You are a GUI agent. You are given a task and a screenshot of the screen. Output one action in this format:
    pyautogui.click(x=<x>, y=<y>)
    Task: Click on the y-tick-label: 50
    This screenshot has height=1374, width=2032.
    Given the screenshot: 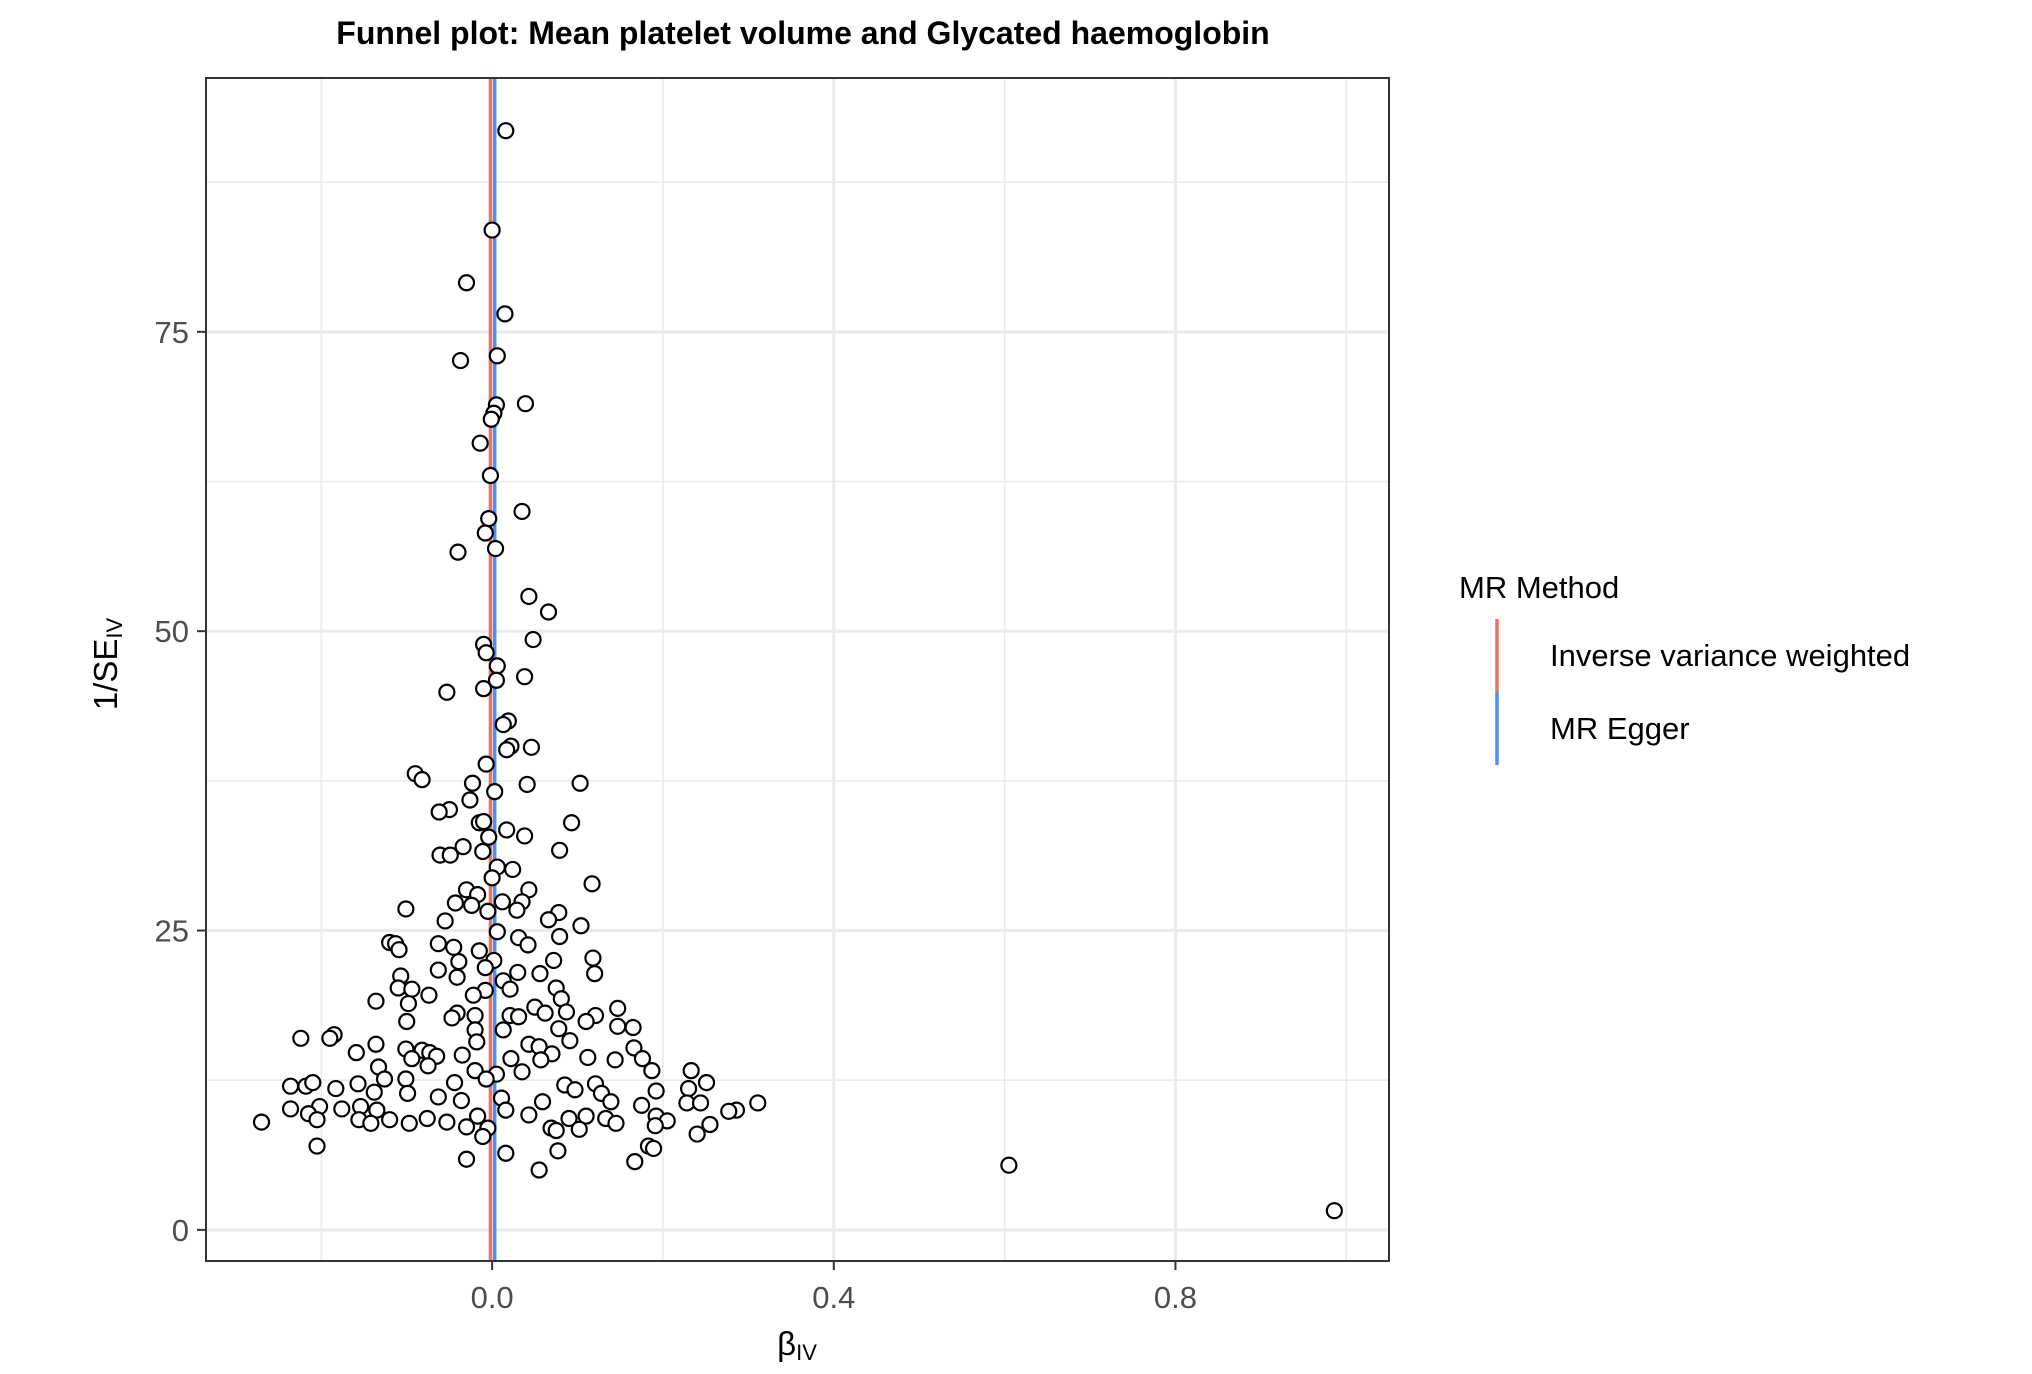 What is the action you would take?
    pyautogui.click(x=172, y=631)
    